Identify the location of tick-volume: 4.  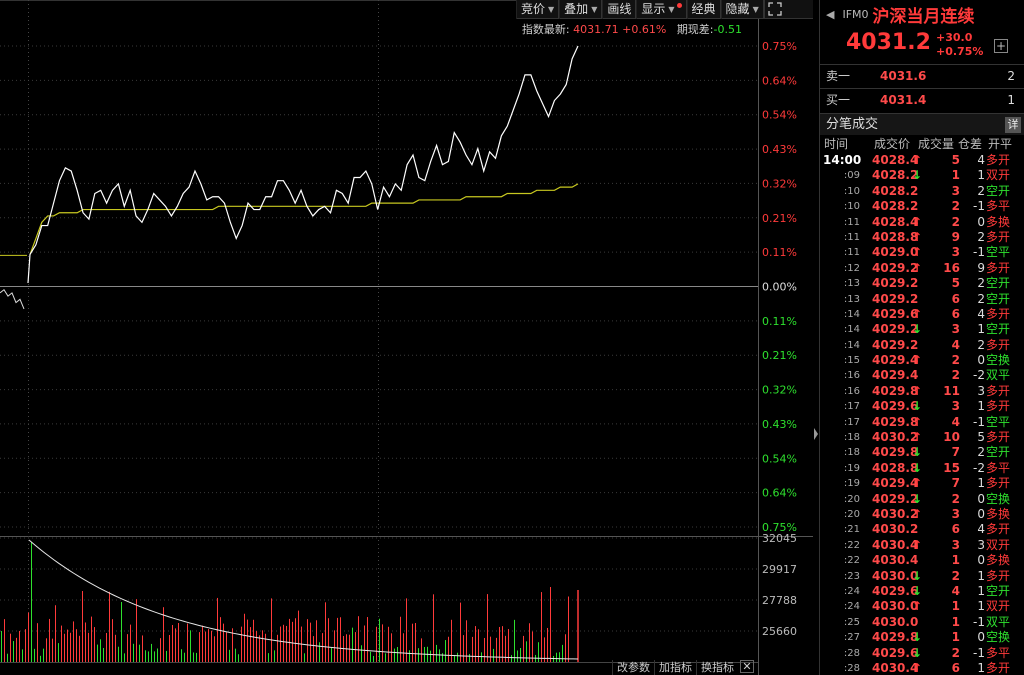
(955, 590).